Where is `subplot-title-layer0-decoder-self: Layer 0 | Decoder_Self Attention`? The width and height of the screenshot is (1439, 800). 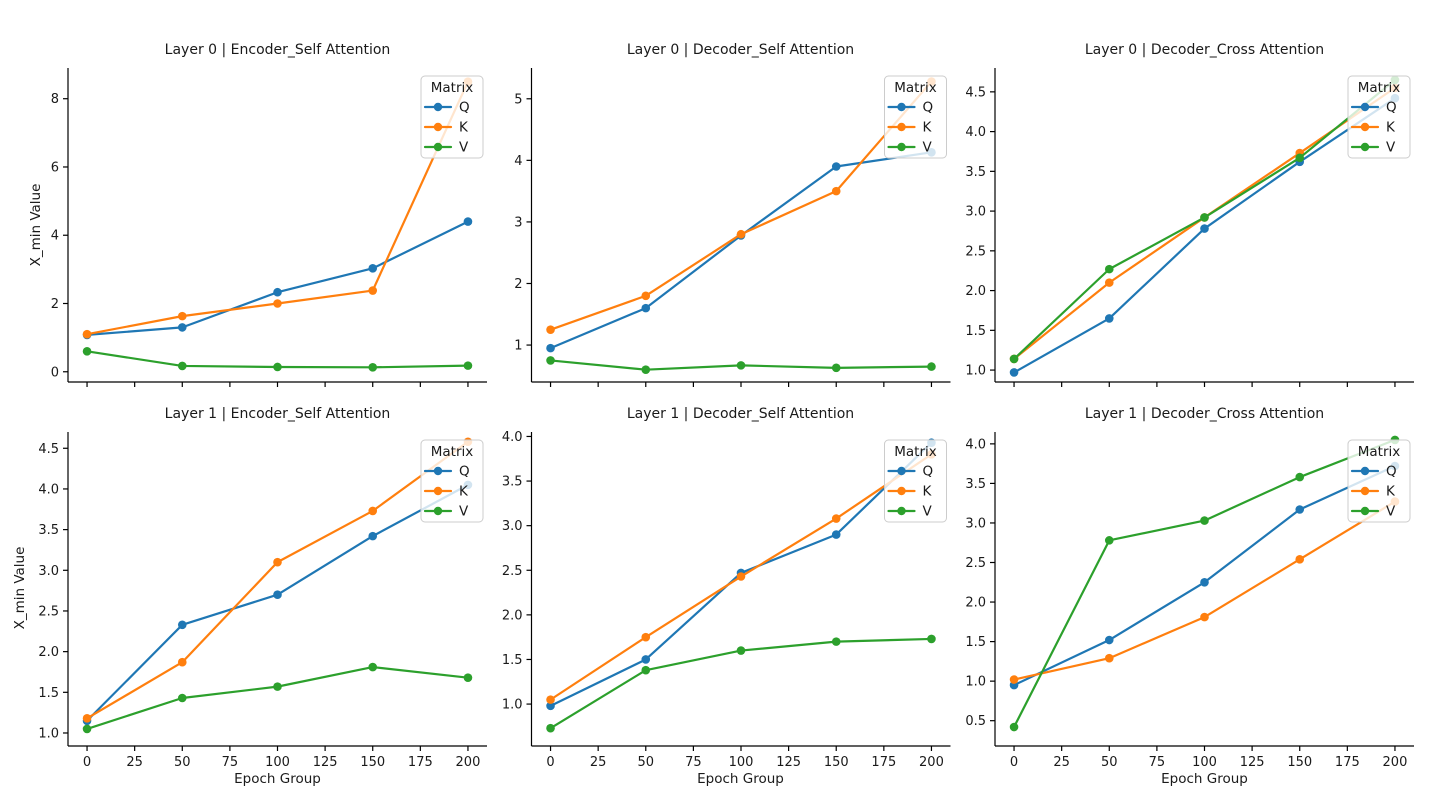
subplot-title-layer0-decoder-self: Layer 0 | Decoder_Self Attention is located at coordinates (740, 50).